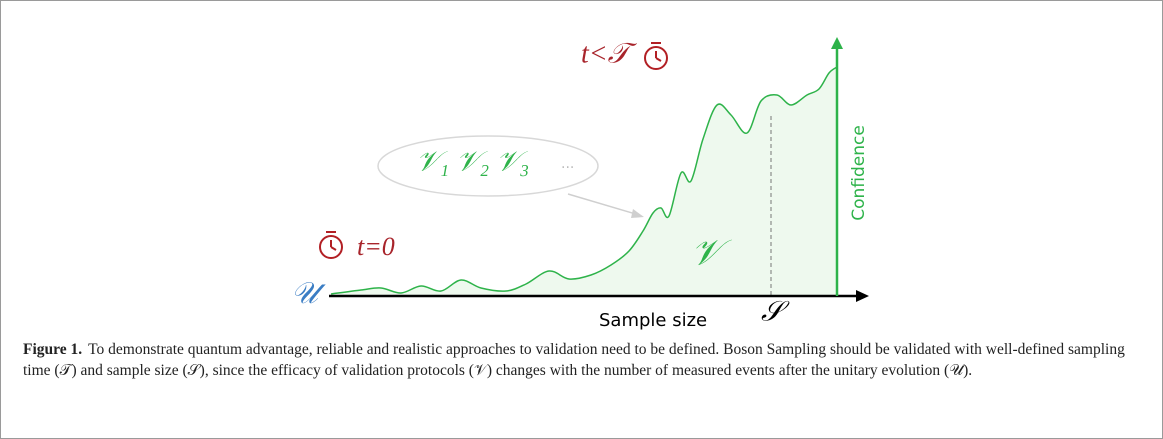 The width and height of the screenshot is (1163, 439). What do you see at coordinates (859, 173) in the screenshot?
I see `y-axis-label: Confidence` at bounding box center [859, 173].